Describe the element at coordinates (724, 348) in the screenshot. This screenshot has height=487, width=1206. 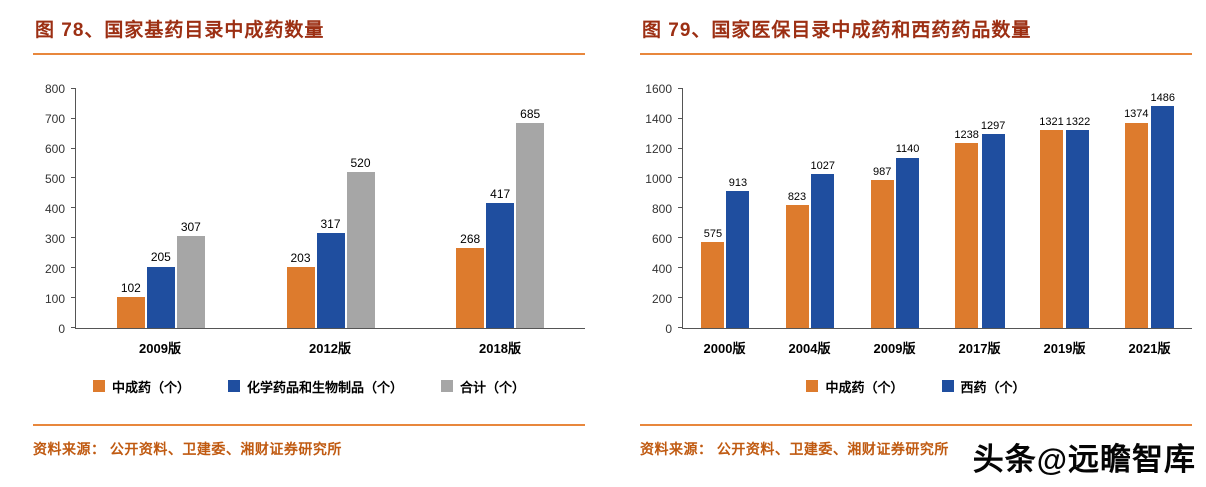
I see `x-axis-label: 2000版` at that location.